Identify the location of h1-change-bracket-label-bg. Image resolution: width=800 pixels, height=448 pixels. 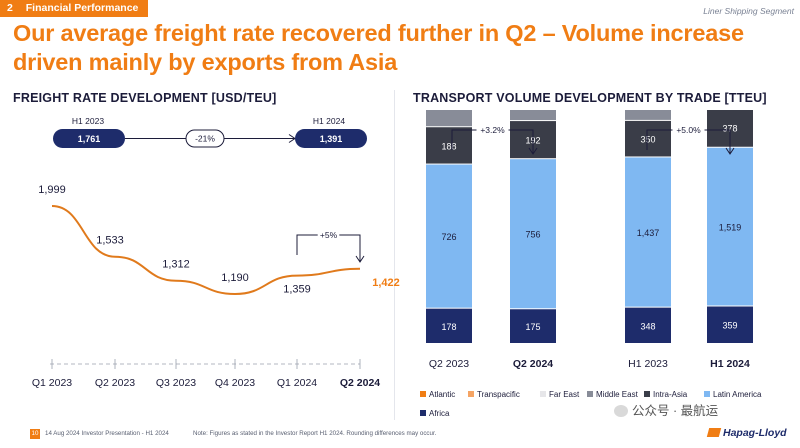
(688, 130).